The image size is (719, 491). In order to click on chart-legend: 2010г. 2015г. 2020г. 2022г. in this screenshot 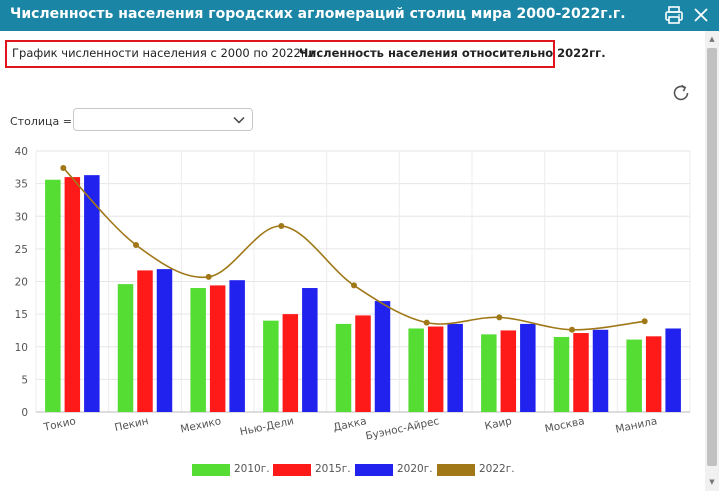, I will do `click(352, 470)`.